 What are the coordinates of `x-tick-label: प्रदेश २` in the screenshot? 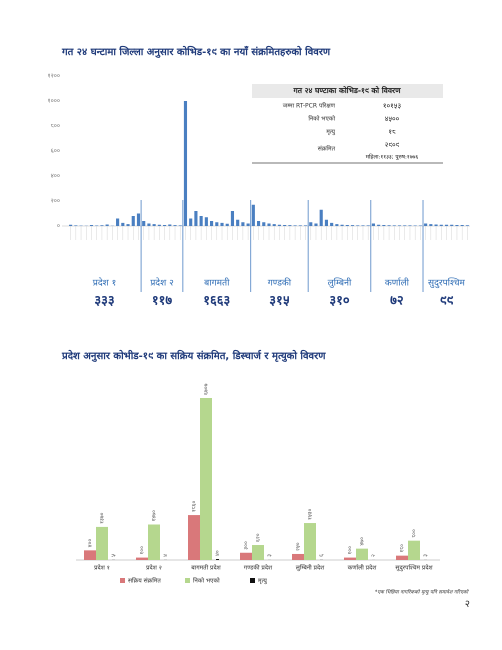 It's located at (154, 568).